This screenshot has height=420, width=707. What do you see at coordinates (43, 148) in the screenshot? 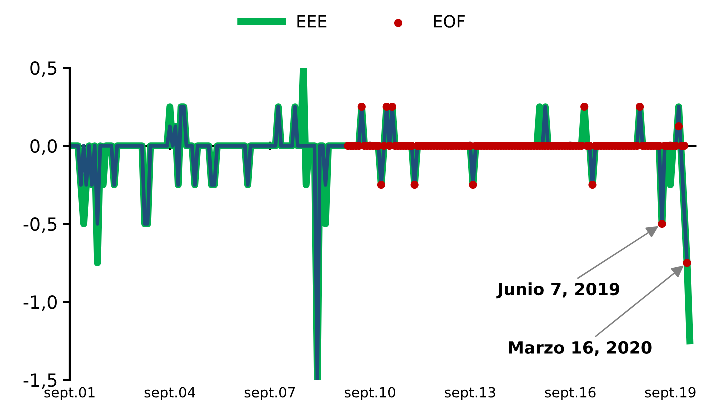
I see `y-tick-label: 0,0` at bounding box center [43, 148].